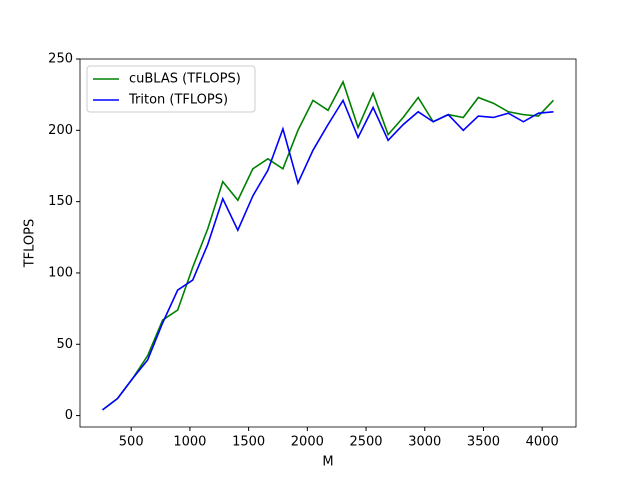 This screenshot has height=484, width=640. Describe the element at coordinates (327, 462) in the screenshot. I see `x-axis-label: M` at that location.